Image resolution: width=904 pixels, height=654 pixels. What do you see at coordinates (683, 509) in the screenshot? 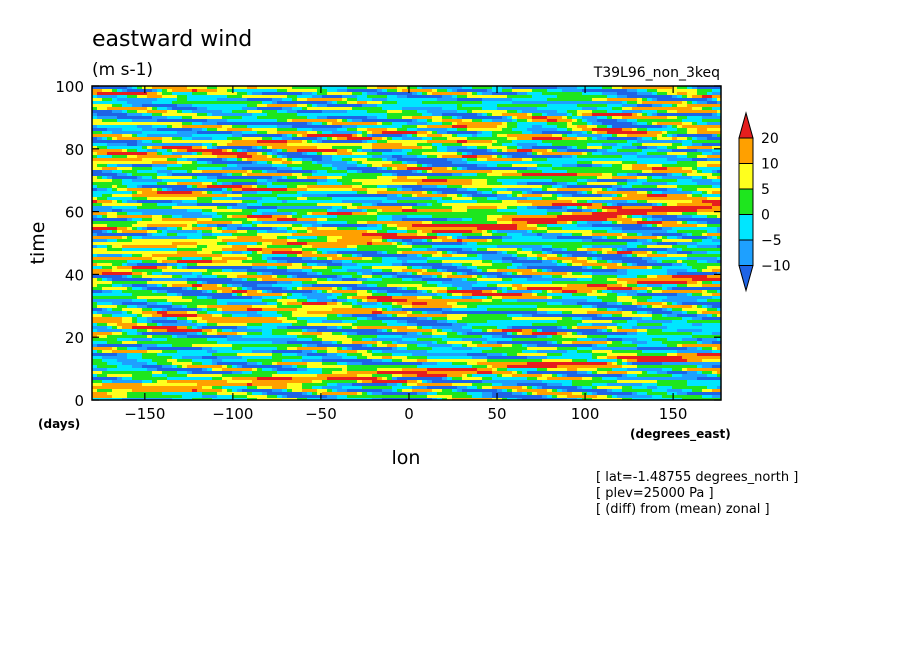
I see `annotation-diff: [ (diff) from (mean) zonal ]` at bounding box center [683, 509].